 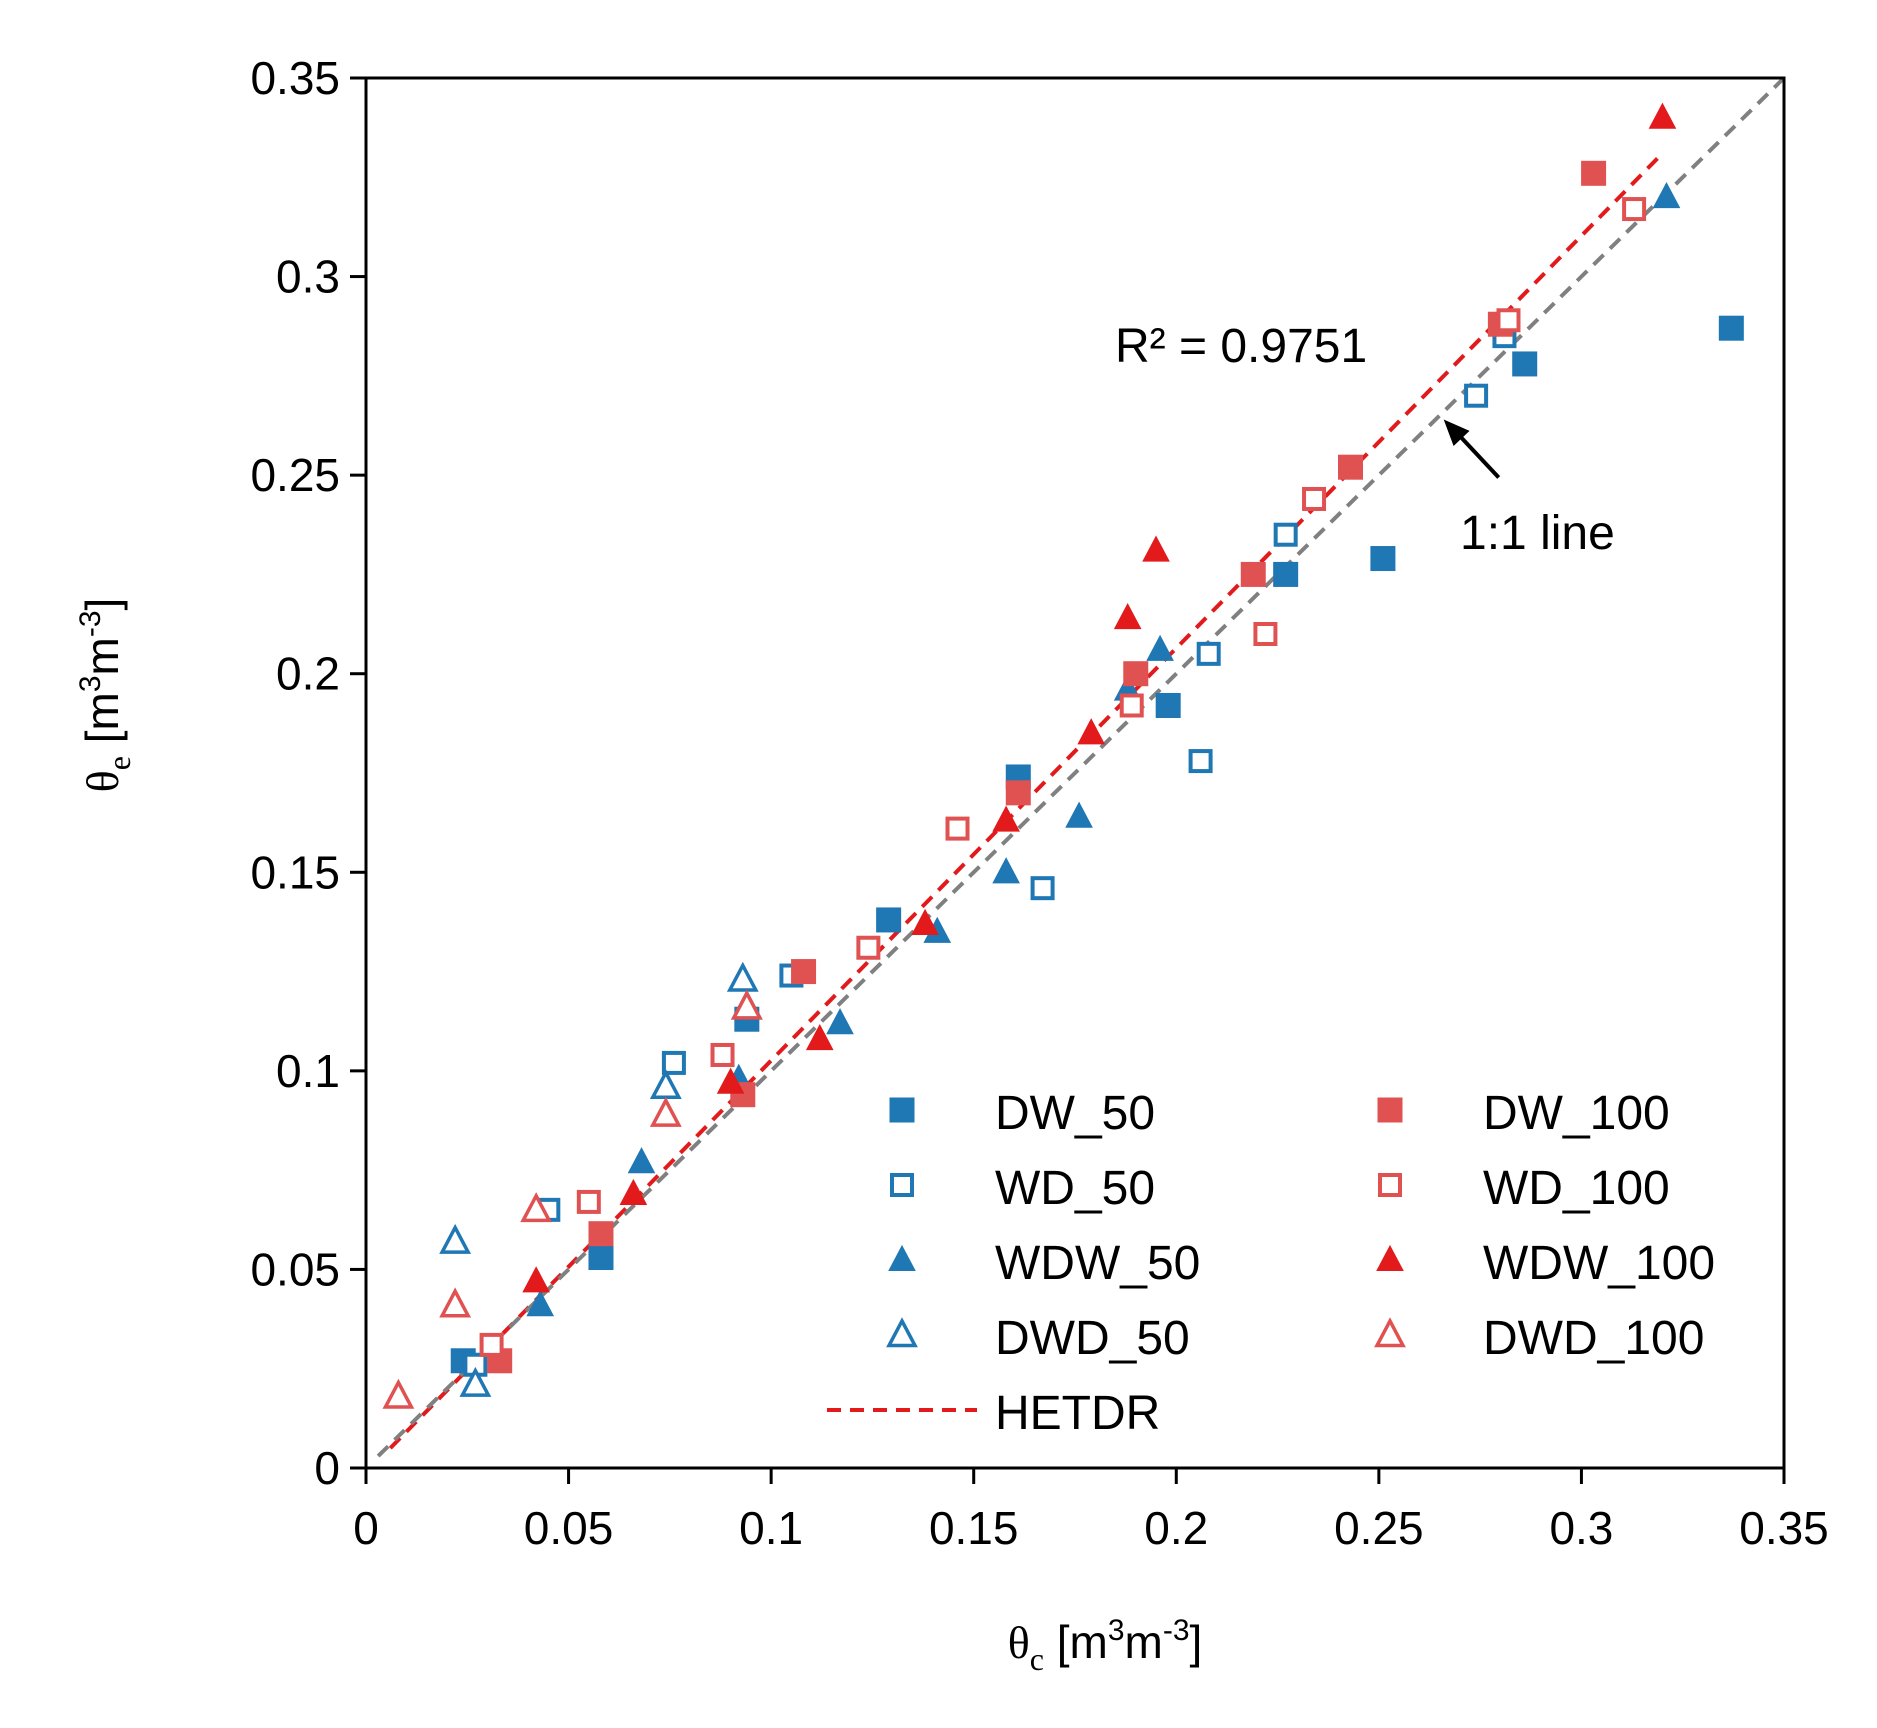 What do you see at coordinates (569, 1528) in the screenshot?
I see `x-tick-label: 0.05` at bounding box center [569, 1528].